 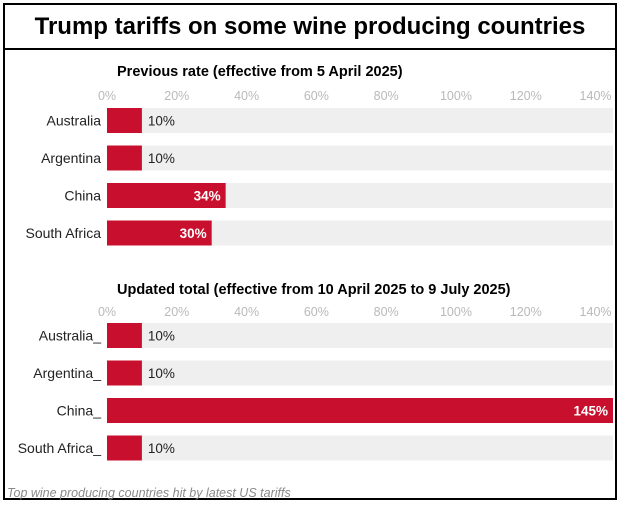 I want to click on category-label: Argentina, so click(x=71, y=158).